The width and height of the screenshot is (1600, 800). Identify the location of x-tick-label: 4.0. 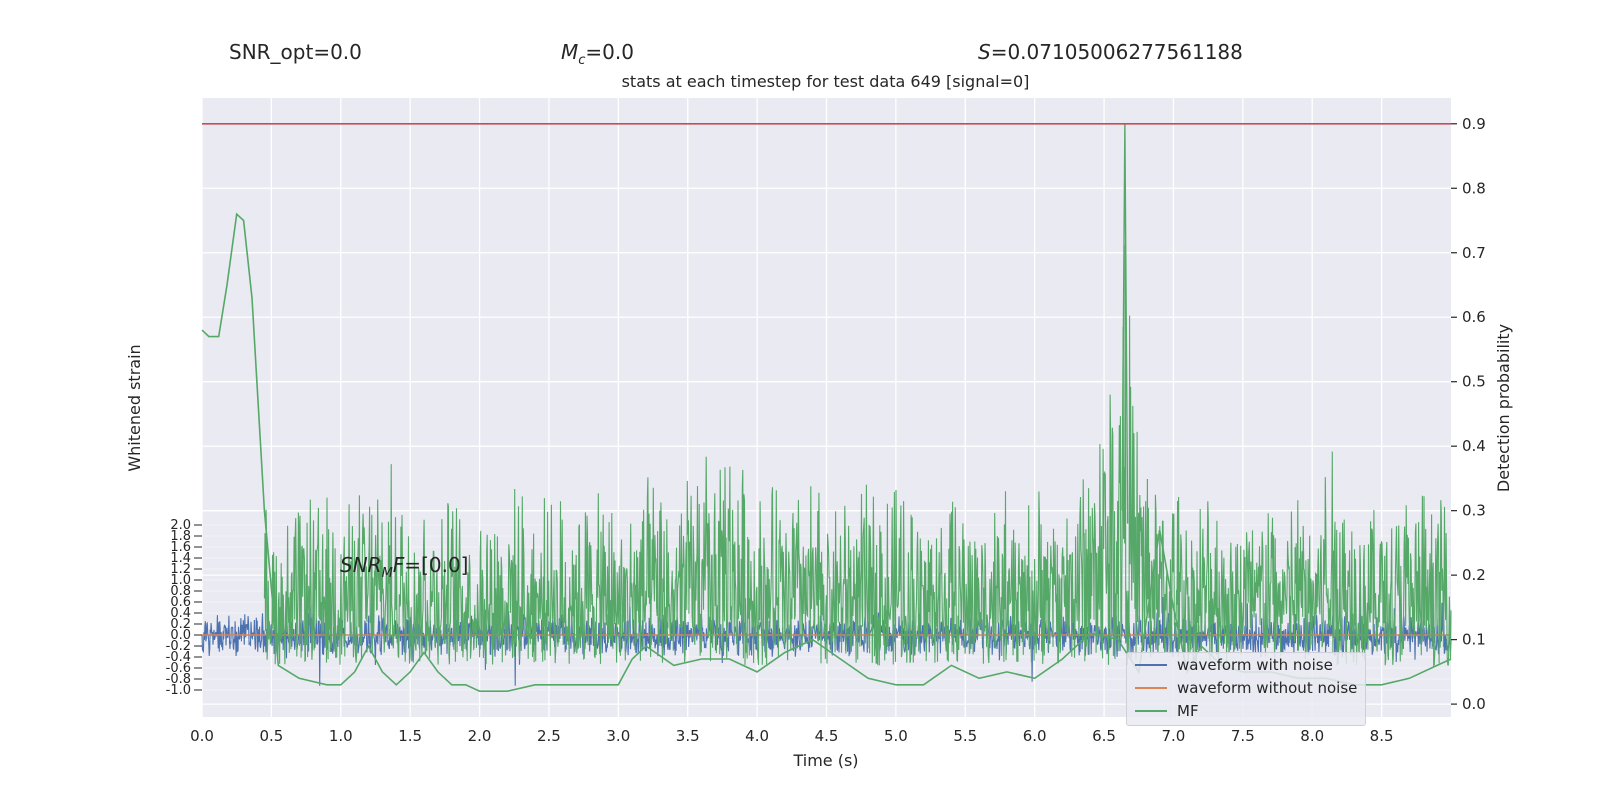
(757, 736).